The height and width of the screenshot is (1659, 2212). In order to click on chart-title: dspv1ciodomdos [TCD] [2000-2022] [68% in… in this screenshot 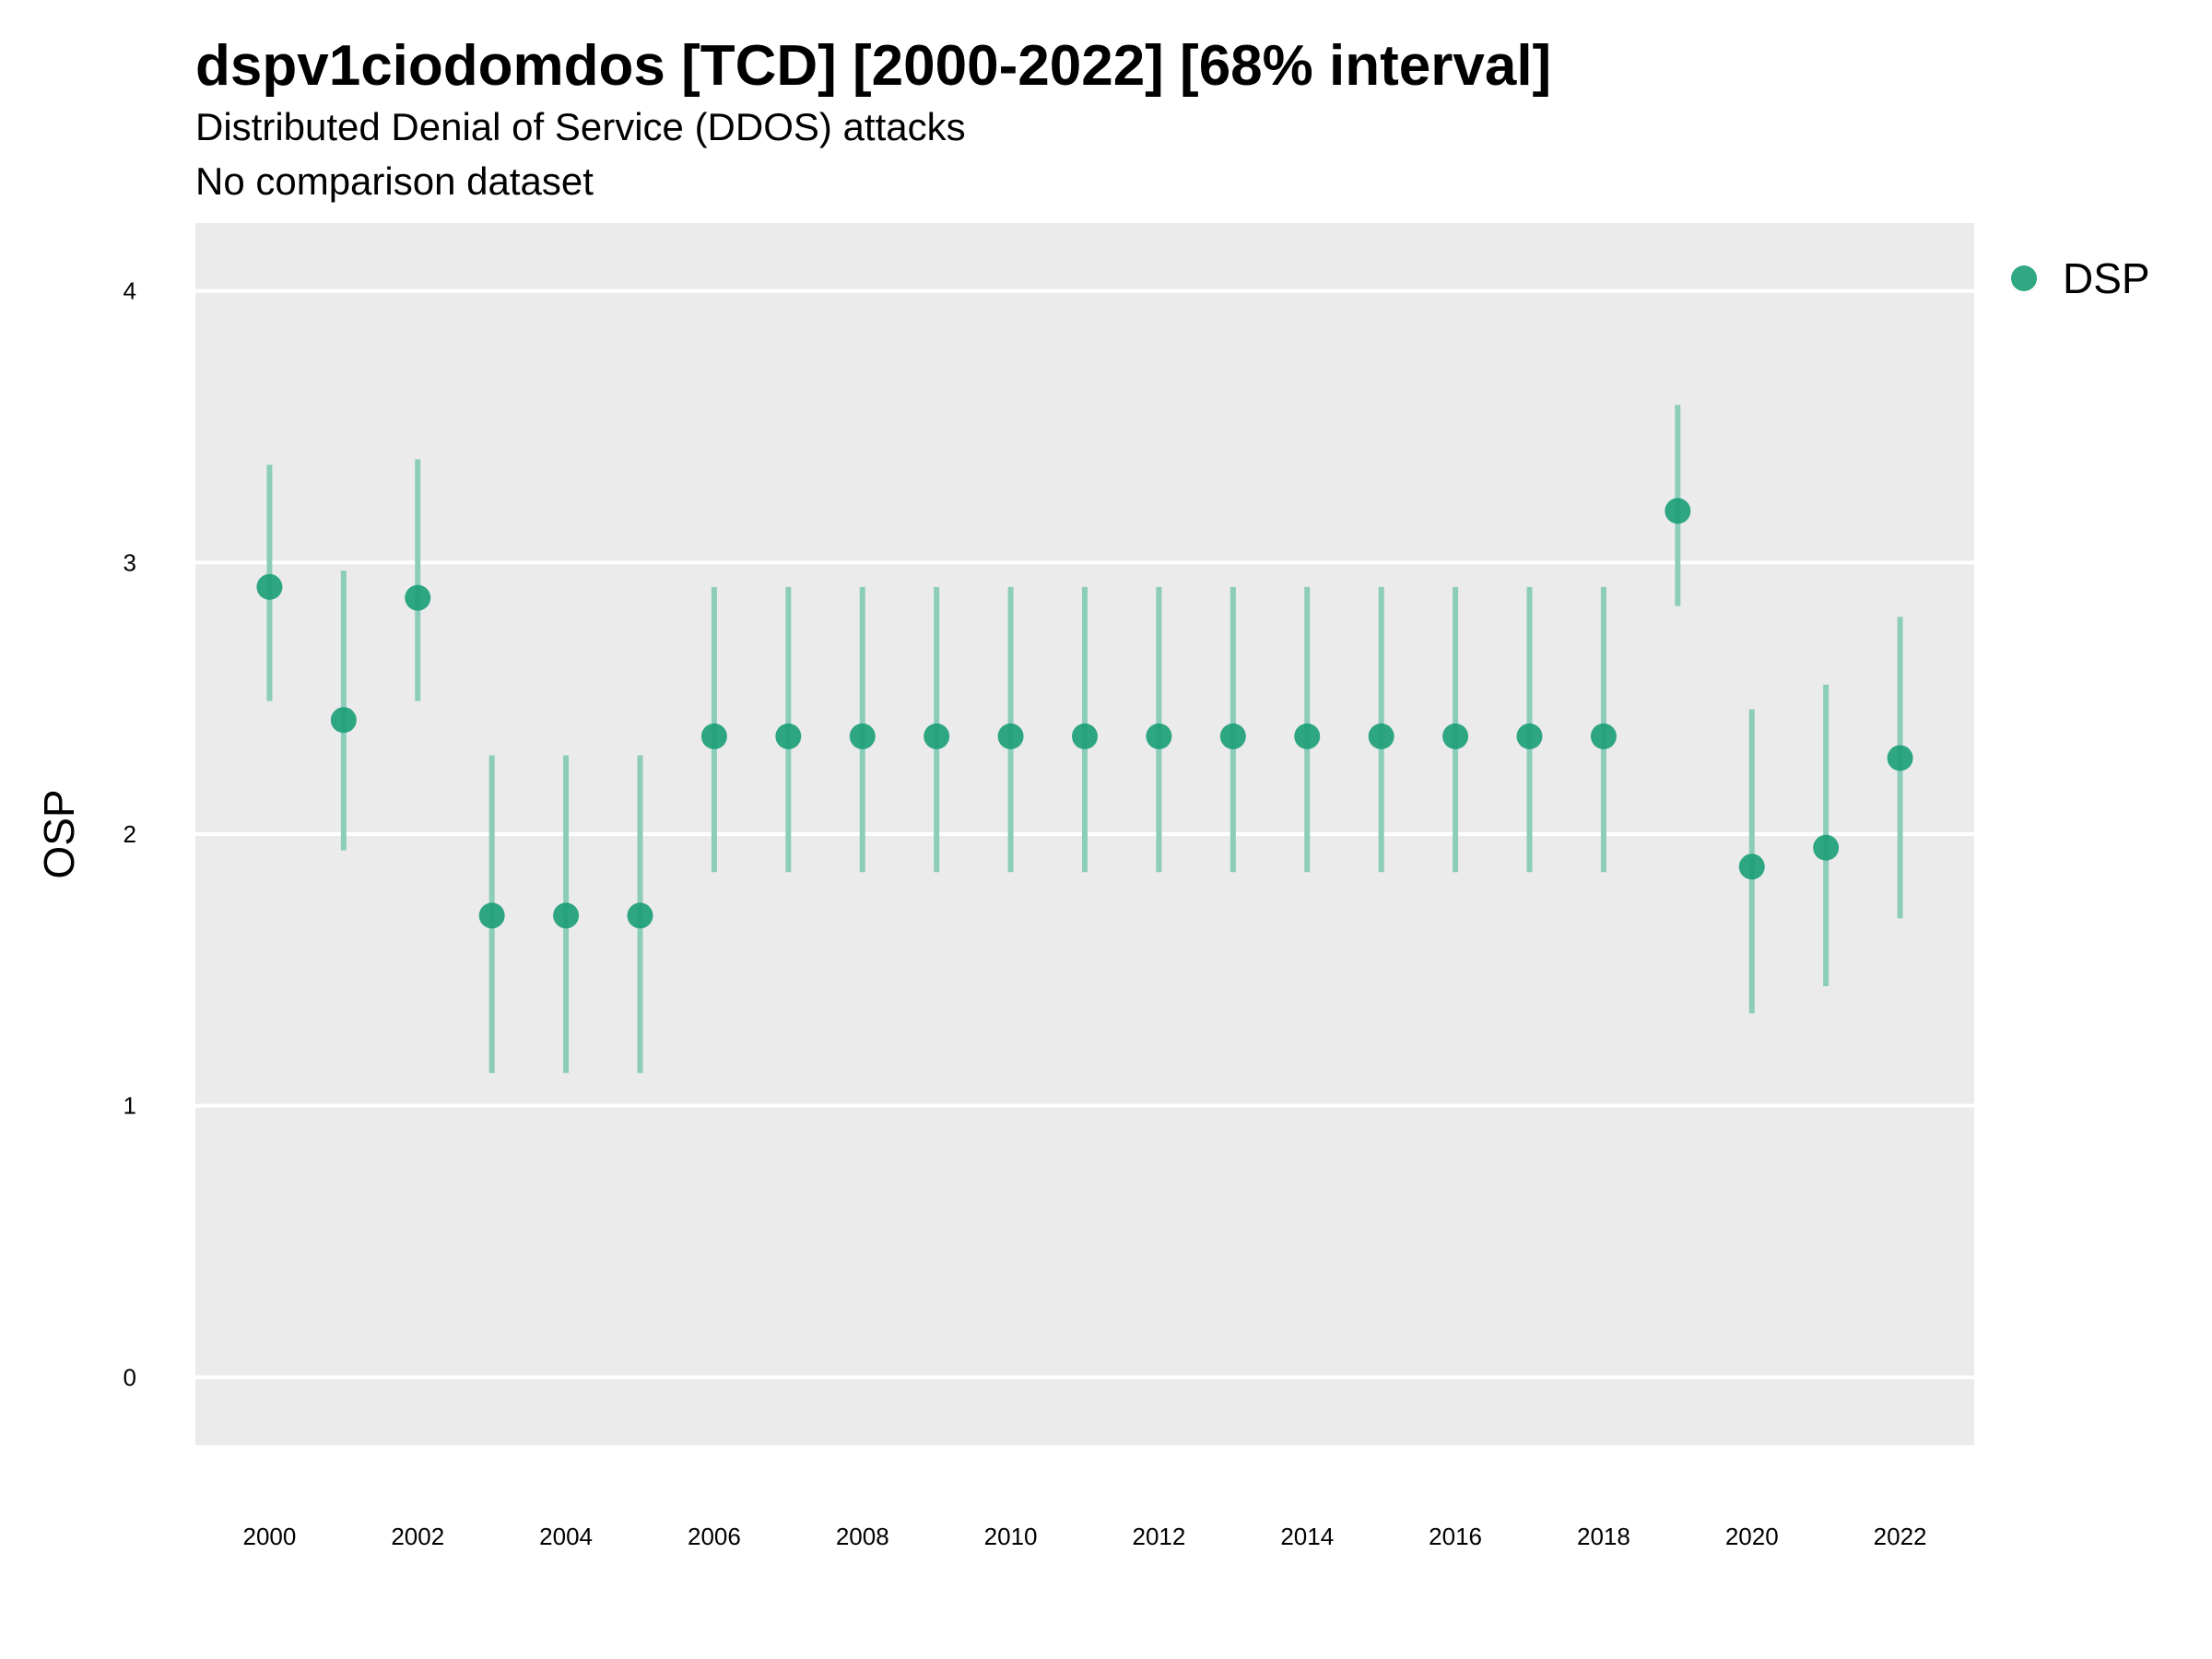, I will do `click(873, 66)`.